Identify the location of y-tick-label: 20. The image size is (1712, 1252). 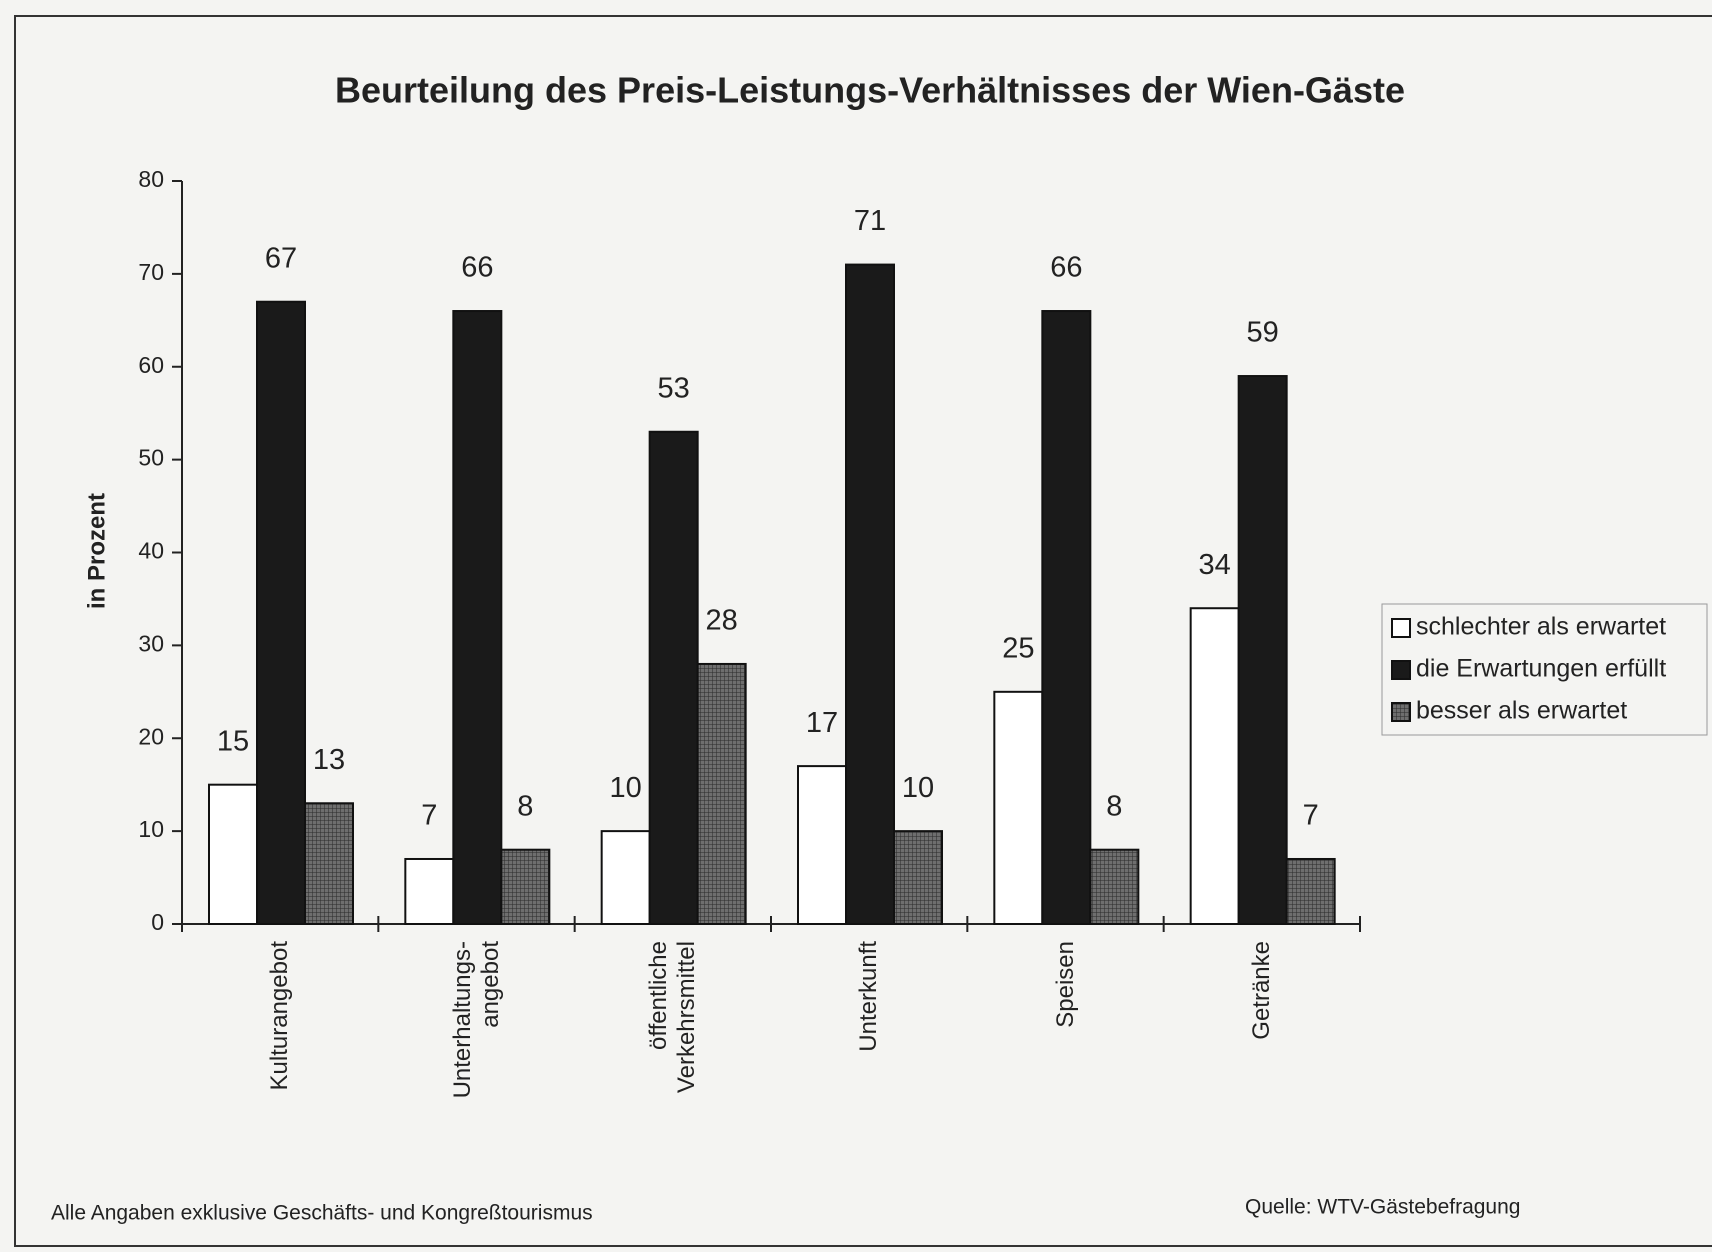
(151, 736).